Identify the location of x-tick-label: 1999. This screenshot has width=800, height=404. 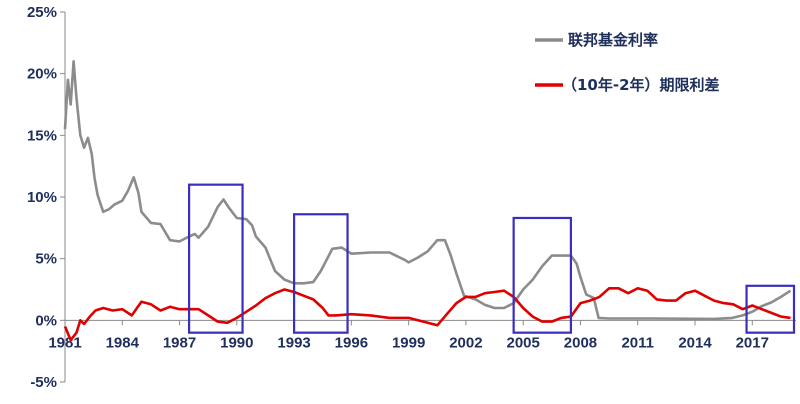
(408, 342).